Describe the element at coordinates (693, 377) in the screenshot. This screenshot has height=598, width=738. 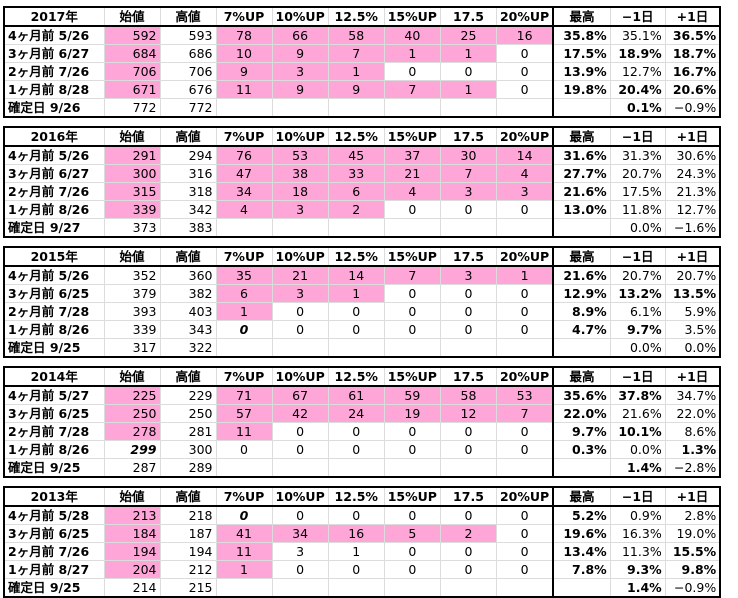
I see `header-cell: +1日` at that location.